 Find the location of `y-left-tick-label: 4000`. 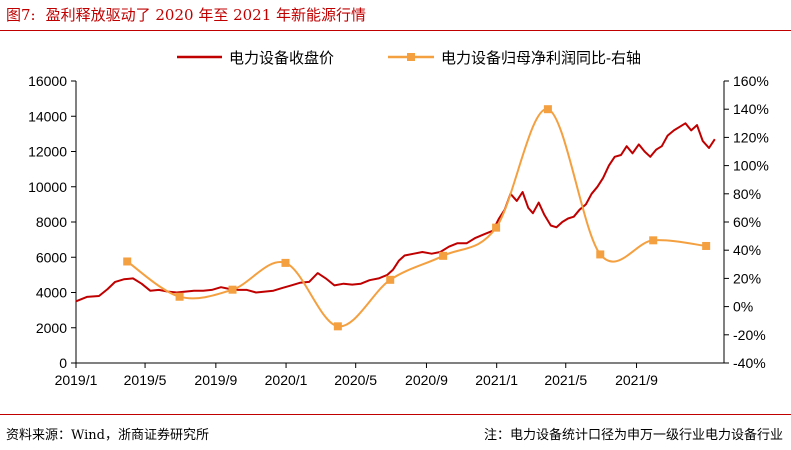

y-left-tick-label: 4000 is located at coordinates (51, 293).